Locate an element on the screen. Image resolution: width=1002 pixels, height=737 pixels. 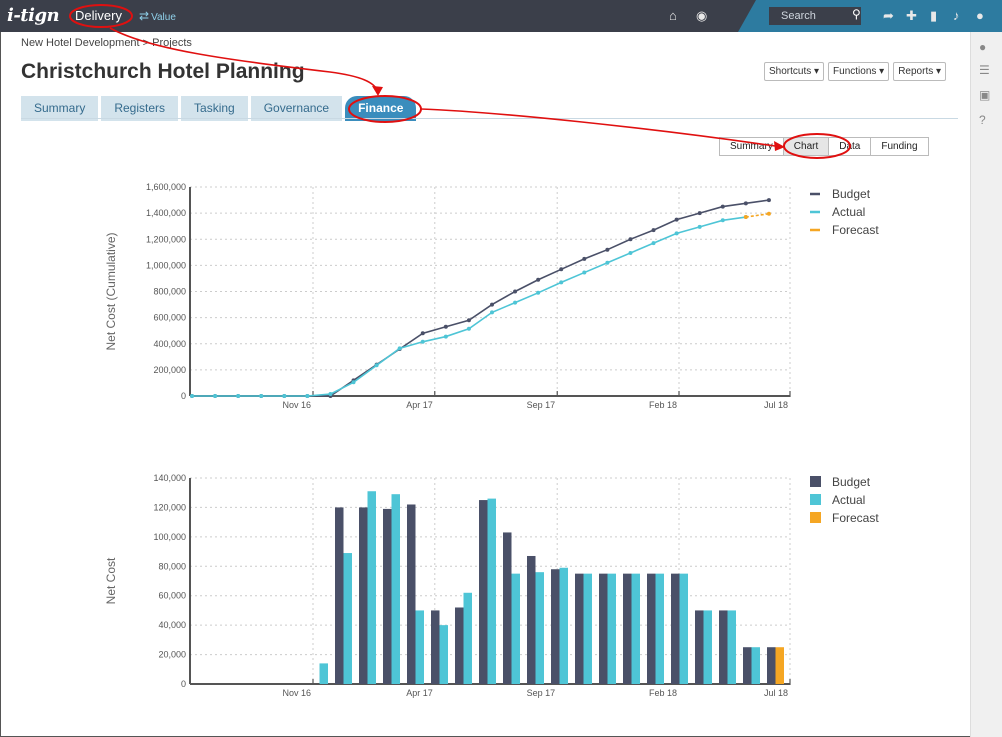
y-tick-label: 80,000 is located at coordinates (172, 566).